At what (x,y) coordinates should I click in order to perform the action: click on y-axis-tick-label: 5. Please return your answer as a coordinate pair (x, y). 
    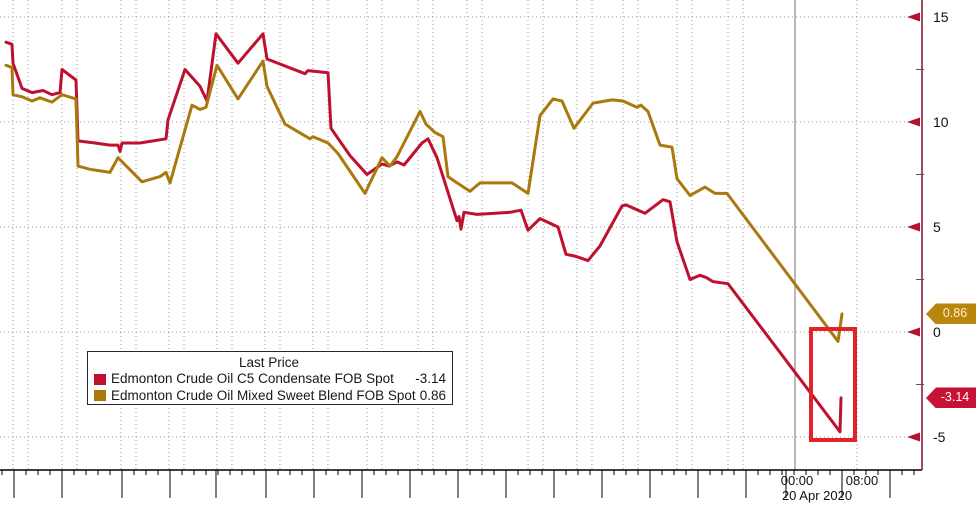
    Looking at the image, I should click on (937, 227).